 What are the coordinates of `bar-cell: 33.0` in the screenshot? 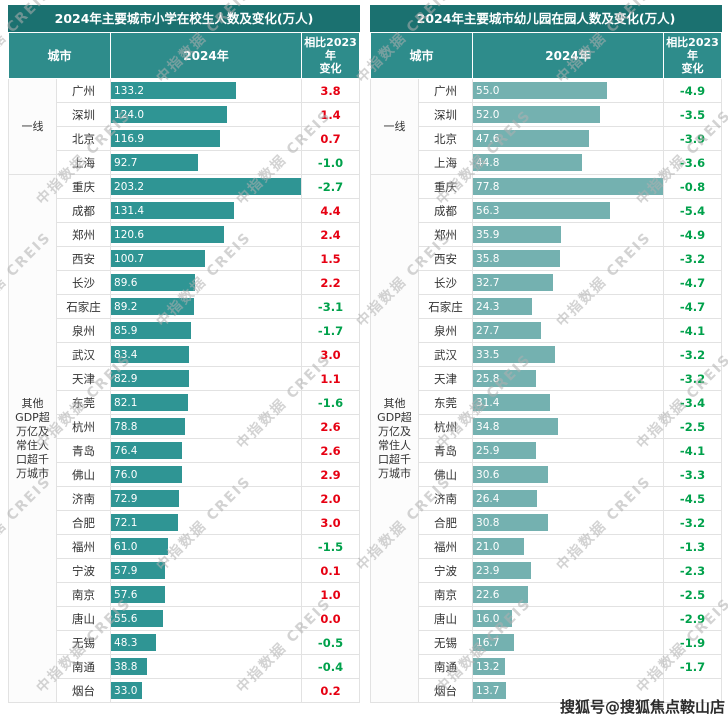 It's located at (206, 690).